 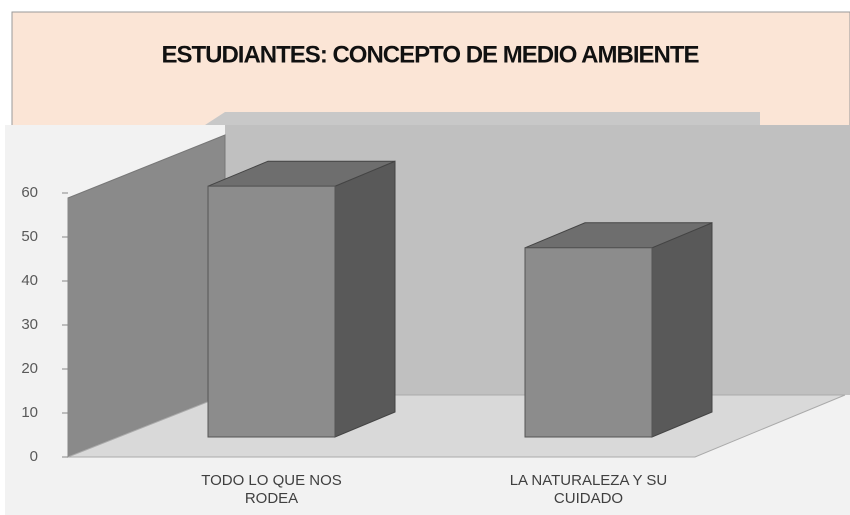 What do you see at coordinates (588, 489) in the screenshot?
I see `x-tick-label: LA NATURALEZA Y SU CUIDADO` at bounding box center [588, 489].